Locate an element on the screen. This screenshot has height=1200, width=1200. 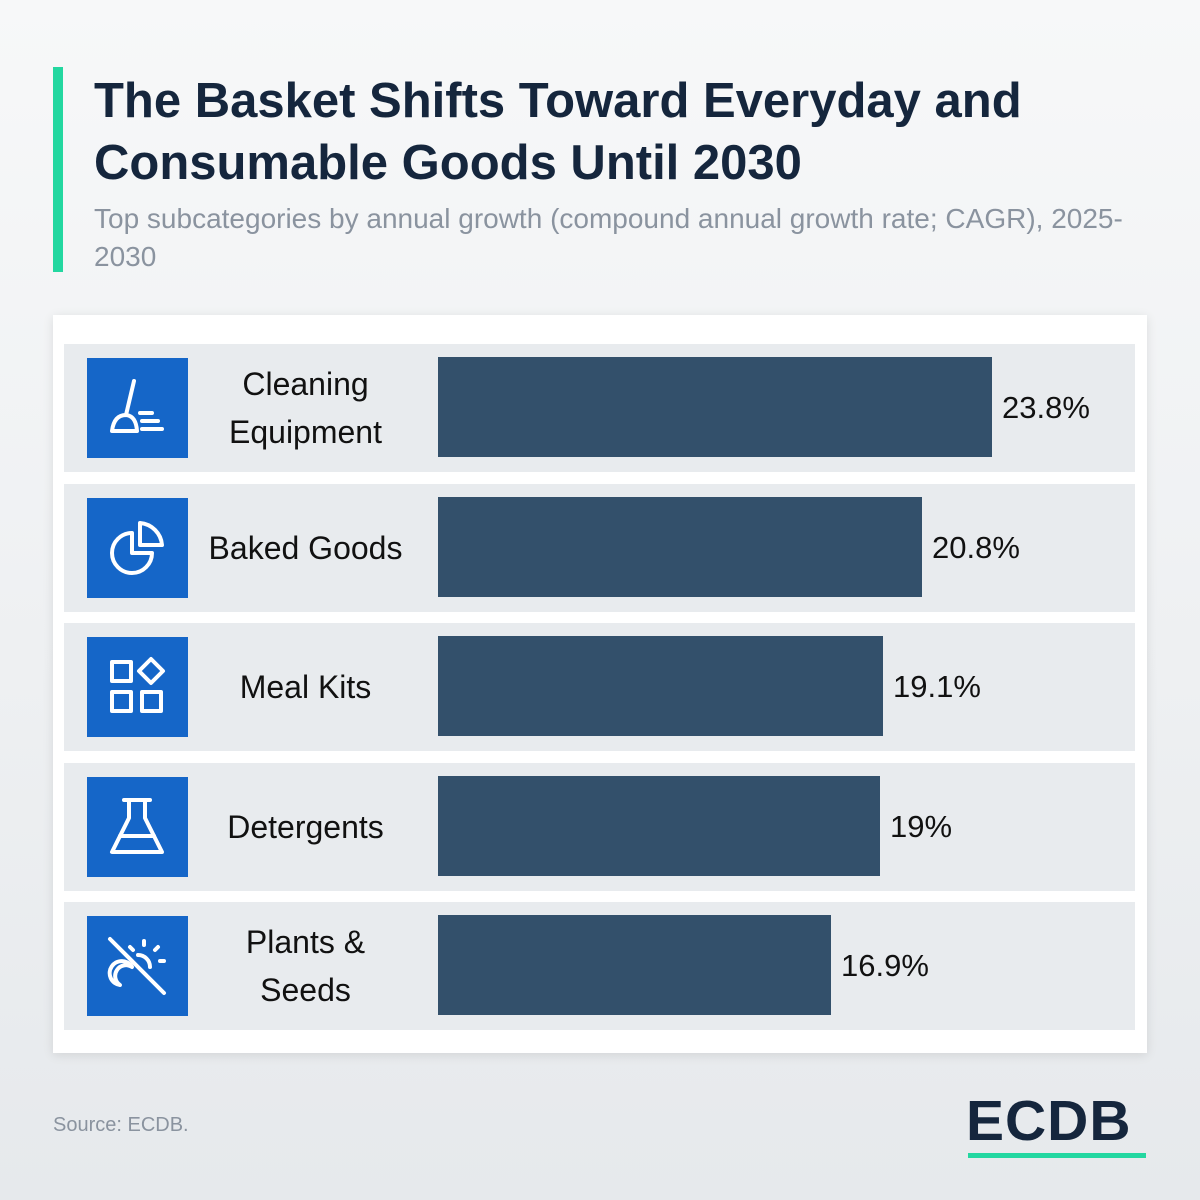
source-note: Source: ECDB. is located at coordinates (121, 1125).